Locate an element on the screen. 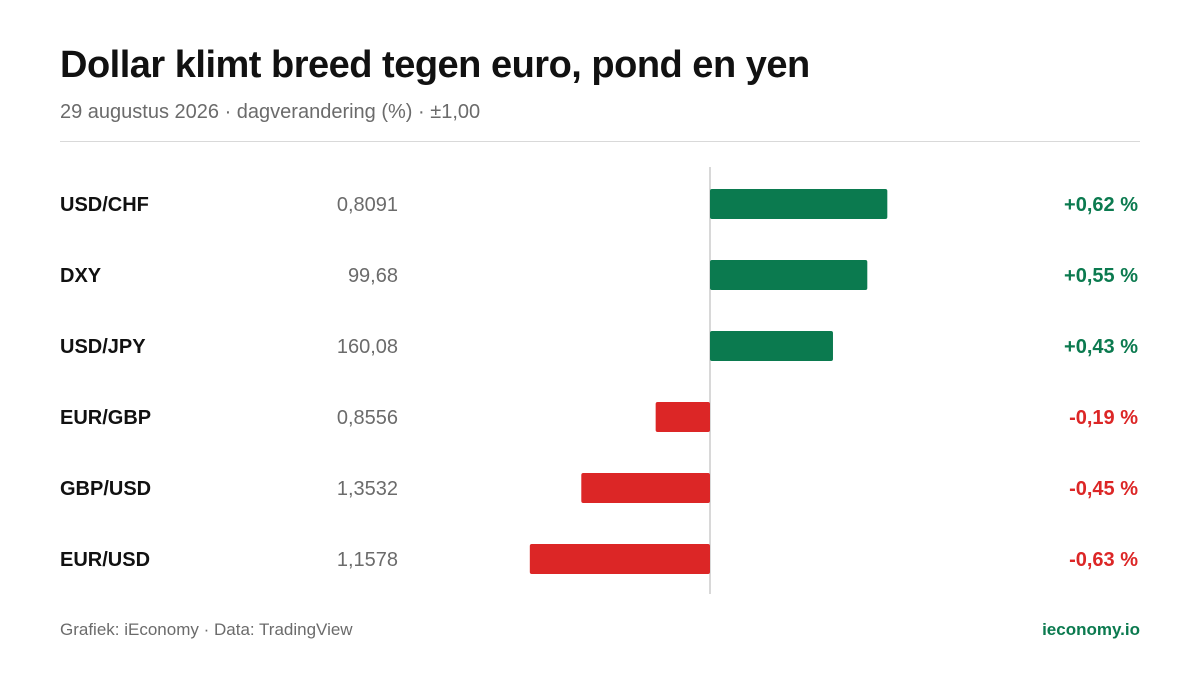 The height and width of the screenshot is (675, 1200). rate-label: 99,68 is located at coordinates (373, 276).